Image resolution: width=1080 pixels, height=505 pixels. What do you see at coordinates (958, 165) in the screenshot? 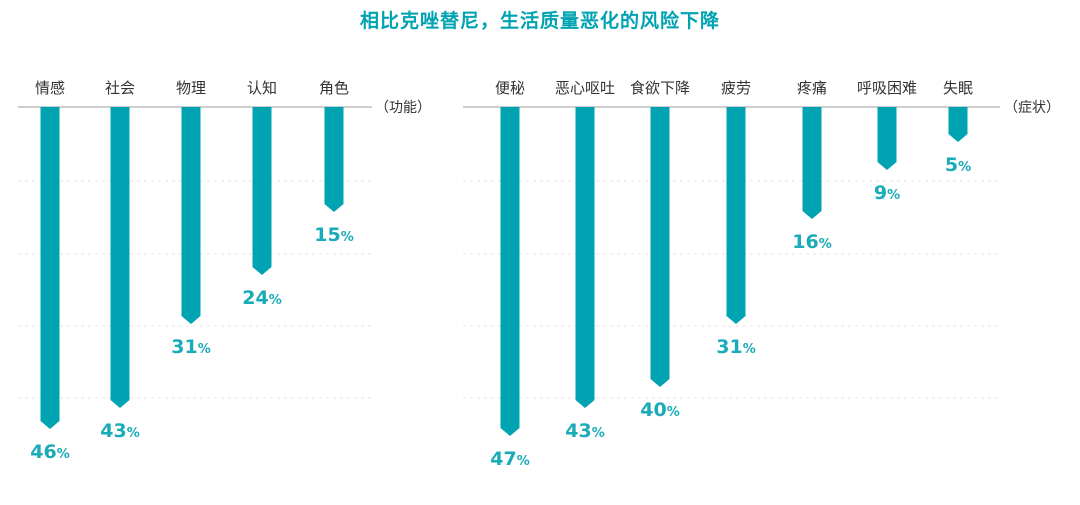
I see `value-label: 5%` at bounding box center [958, 165].